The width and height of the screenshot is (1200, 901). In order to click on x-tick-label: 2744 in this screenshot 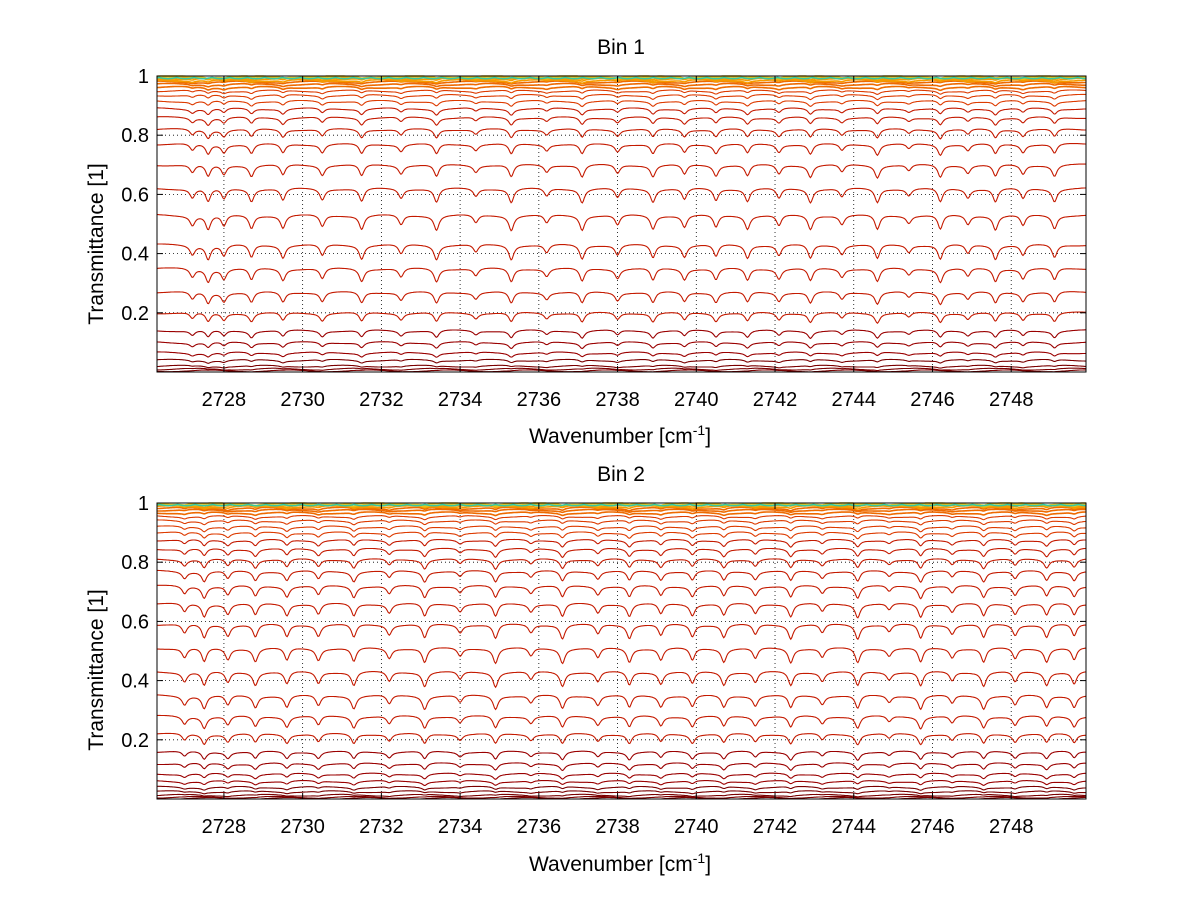, I will do `click(854, 400)`.